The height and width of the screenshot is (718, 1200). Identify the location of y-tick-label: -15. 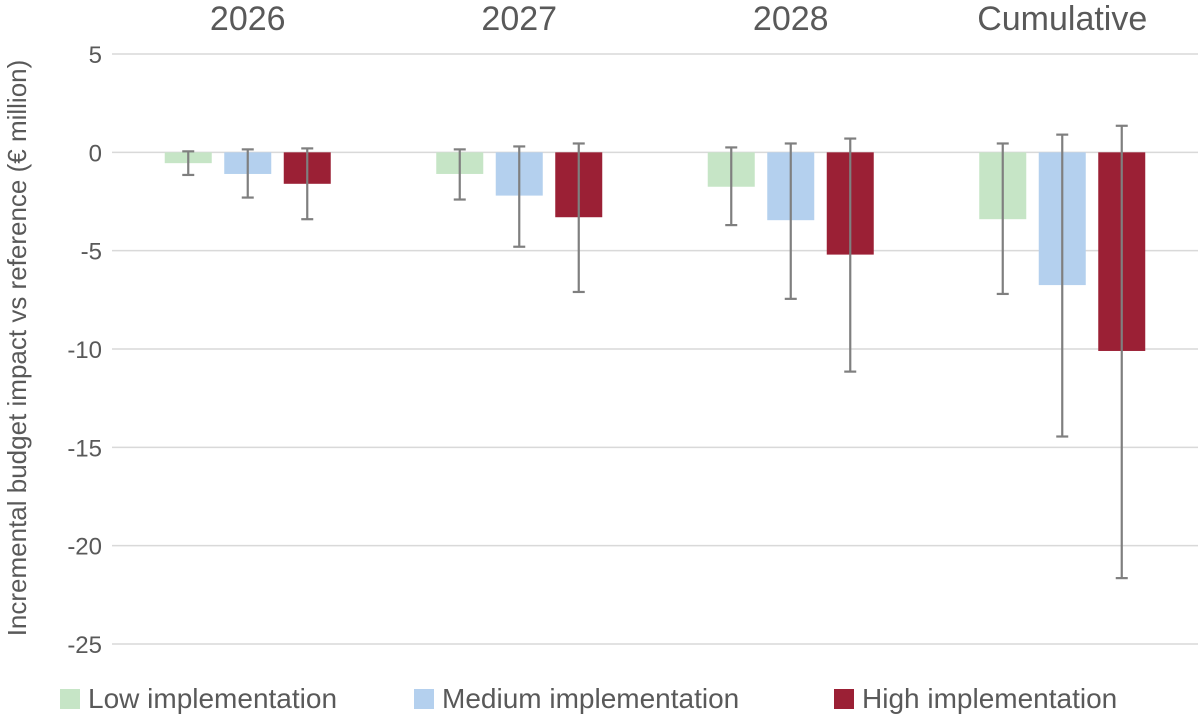
(84, 448).